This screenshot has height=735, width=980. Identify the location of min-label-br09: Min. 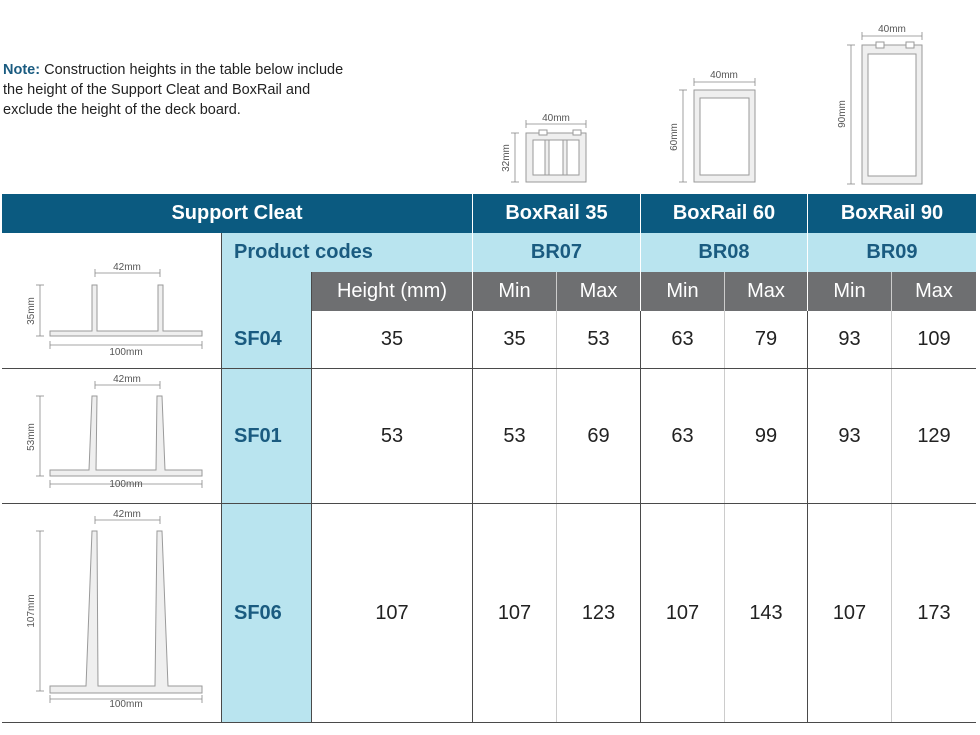
(849, 291).